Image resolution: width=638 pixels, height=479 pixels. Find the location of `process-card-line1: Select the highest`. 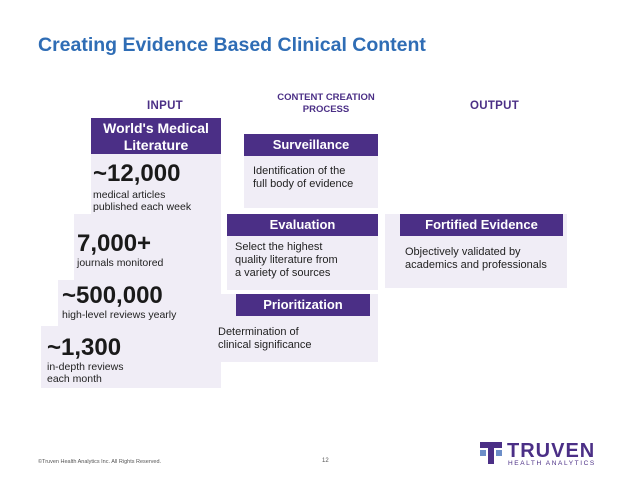

process-card-line1: Select the highest is located at coordinates (279, 247).